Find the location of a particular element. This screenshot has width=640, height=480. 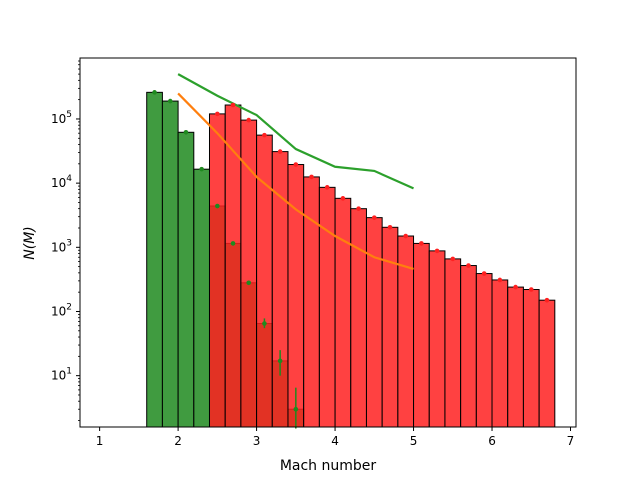

marker-s1-b2 is located at coordinates (249, 120).